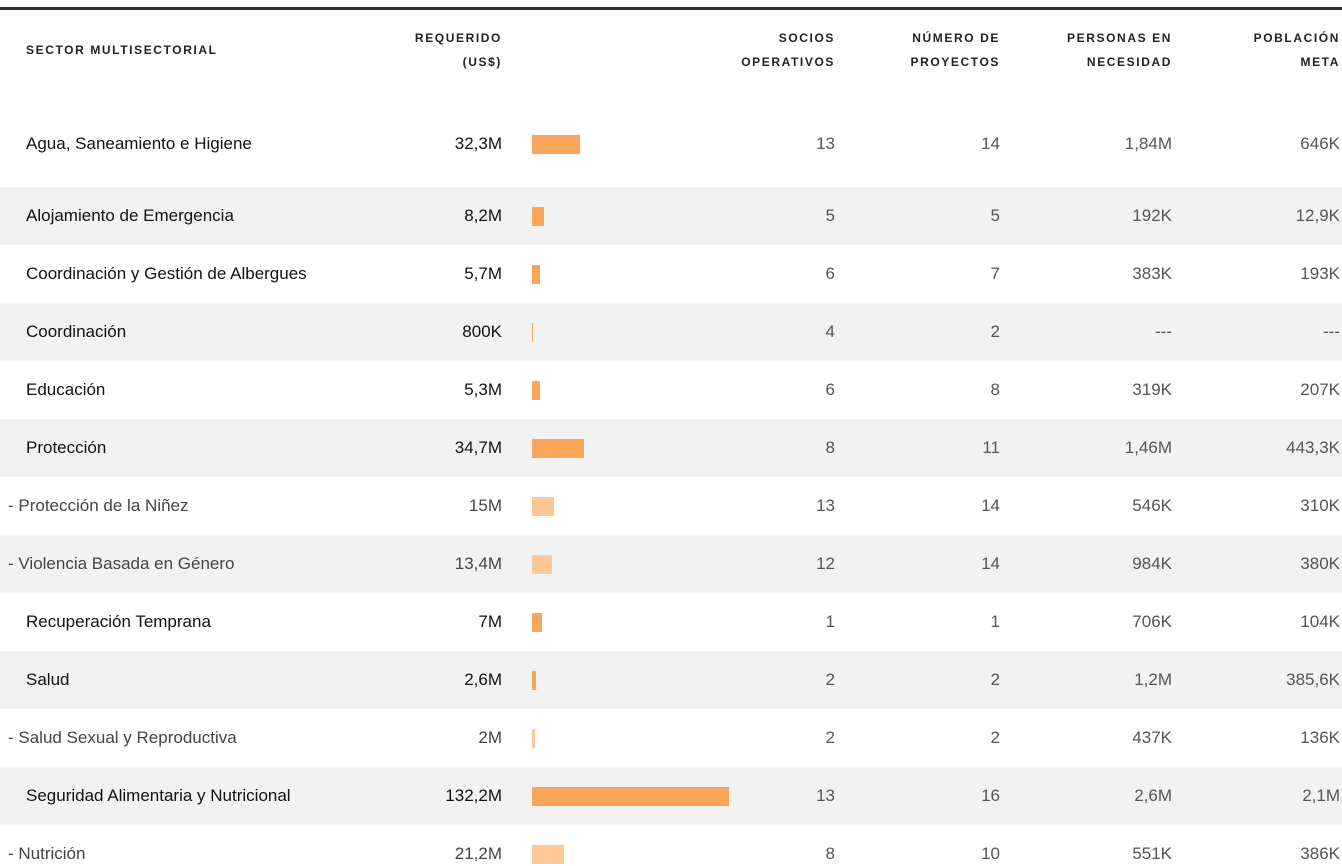  What do you see at coordinates (1119, 38) in the screenshot?
I see `column-header: PERSONAS EN` at bounding box center [1119, 38].